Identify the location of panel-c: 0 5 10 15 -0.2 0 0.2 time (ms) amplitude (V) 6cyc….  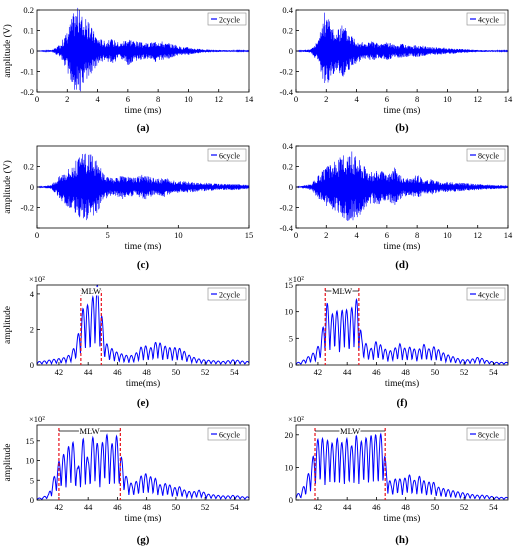
(128, 208).